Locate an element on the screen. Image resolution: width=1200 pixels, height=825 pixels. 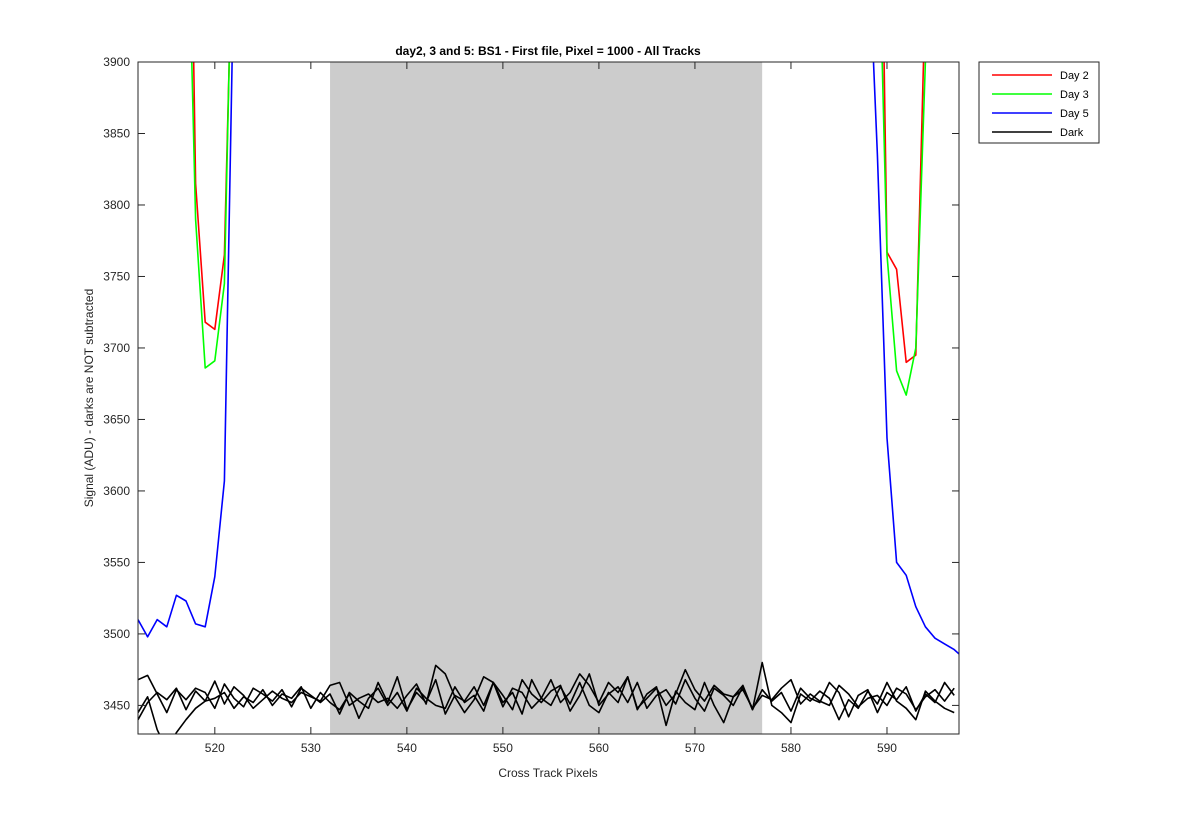
x-tick-label: 570 is located at coordinates (695, 748).